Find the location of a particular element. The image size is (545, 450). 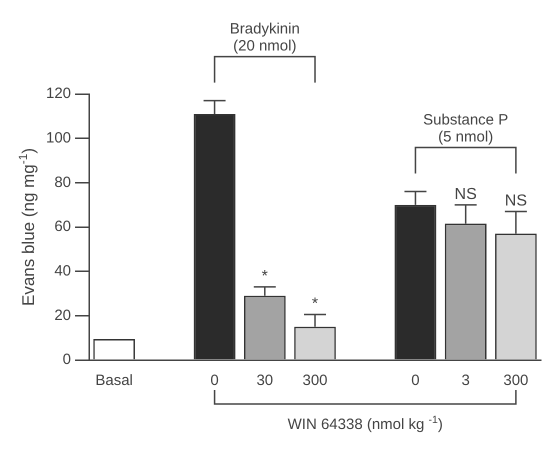

text: Bradykinin (20 nmol) is located at coordinates (265, 37).